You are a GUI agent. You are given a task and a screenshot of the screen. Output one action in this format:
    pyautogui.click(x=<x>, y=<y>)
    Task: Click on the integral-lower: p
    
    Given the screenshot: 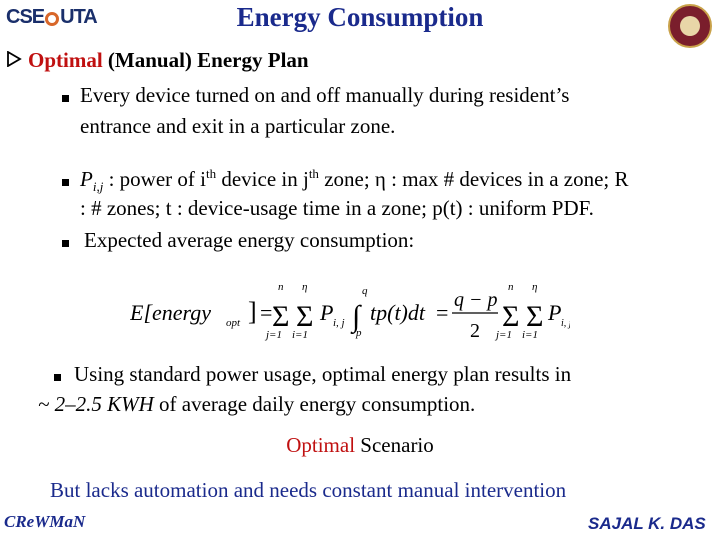 What is the action you would take?
    pyautogui.click(x=358, y=333)
    